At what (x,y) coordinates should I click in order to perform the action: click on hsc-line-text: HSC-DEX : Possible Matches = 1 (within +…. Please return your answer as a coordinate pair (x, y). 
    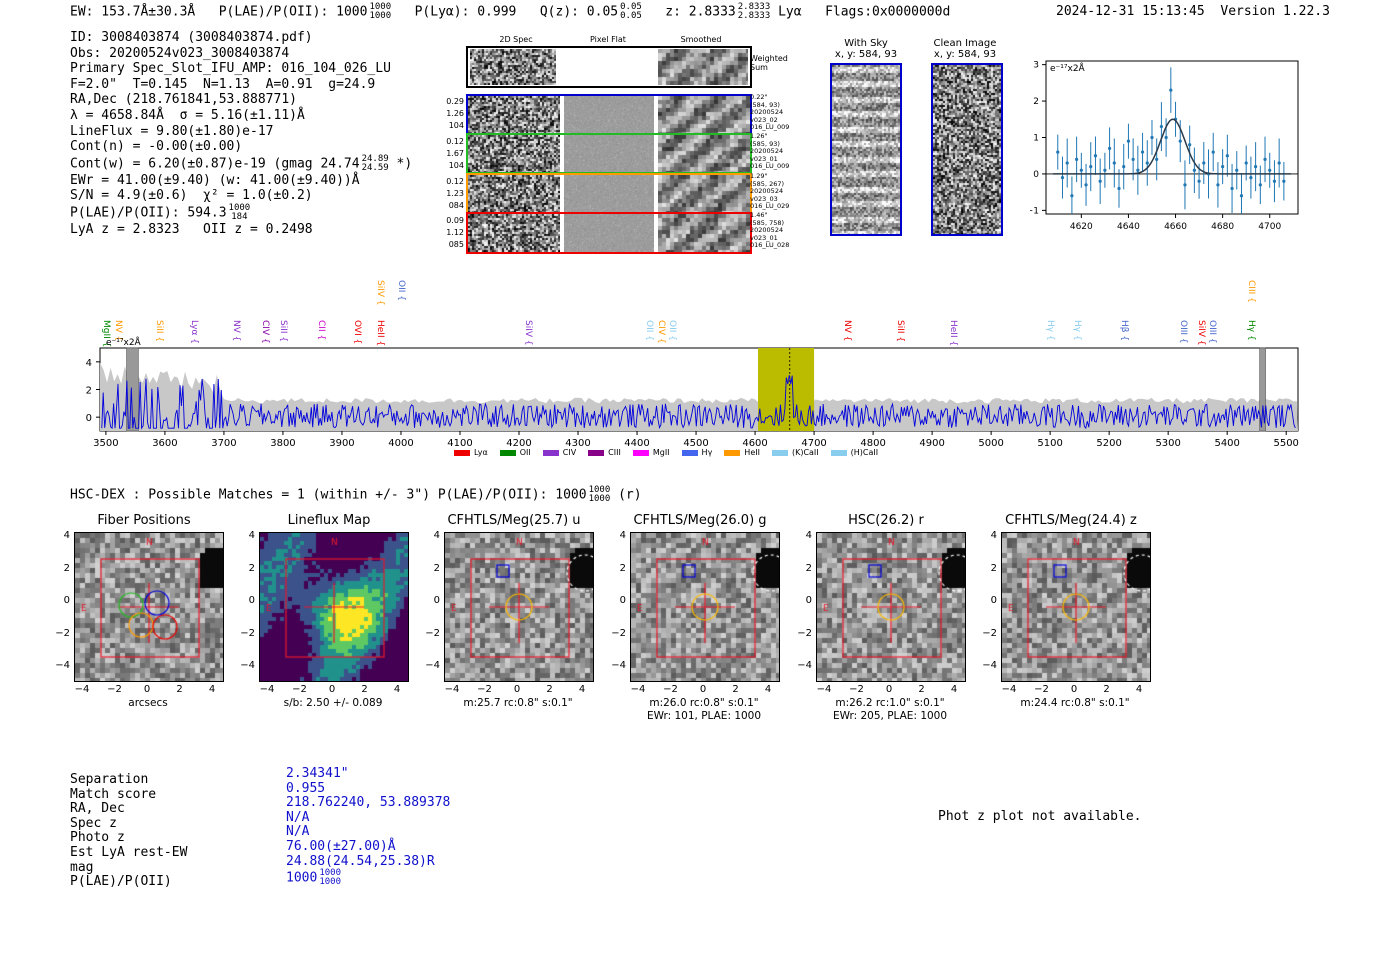
    Looking at the image, I should click on (328, 495).